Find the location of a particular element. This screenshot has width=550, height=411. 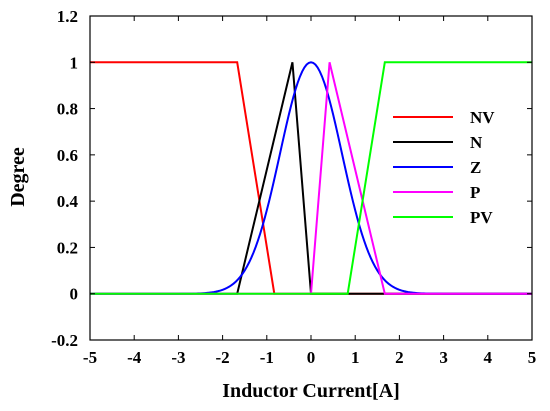

x-tick-label: 3 is located at coordinates (443, 357).